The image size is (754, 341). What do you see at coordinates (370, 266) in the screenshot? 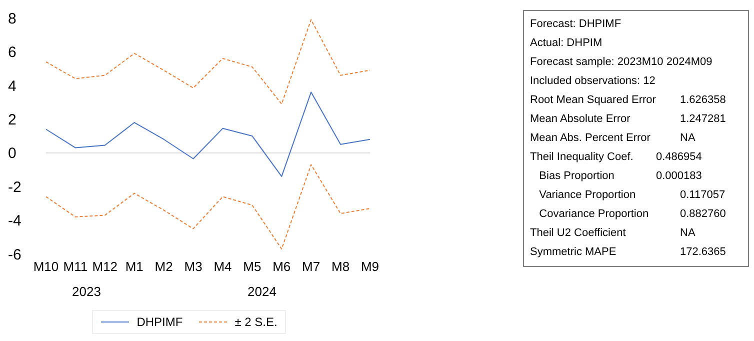
I see `x-tick-label: M9` at bounding box center [370, 266].